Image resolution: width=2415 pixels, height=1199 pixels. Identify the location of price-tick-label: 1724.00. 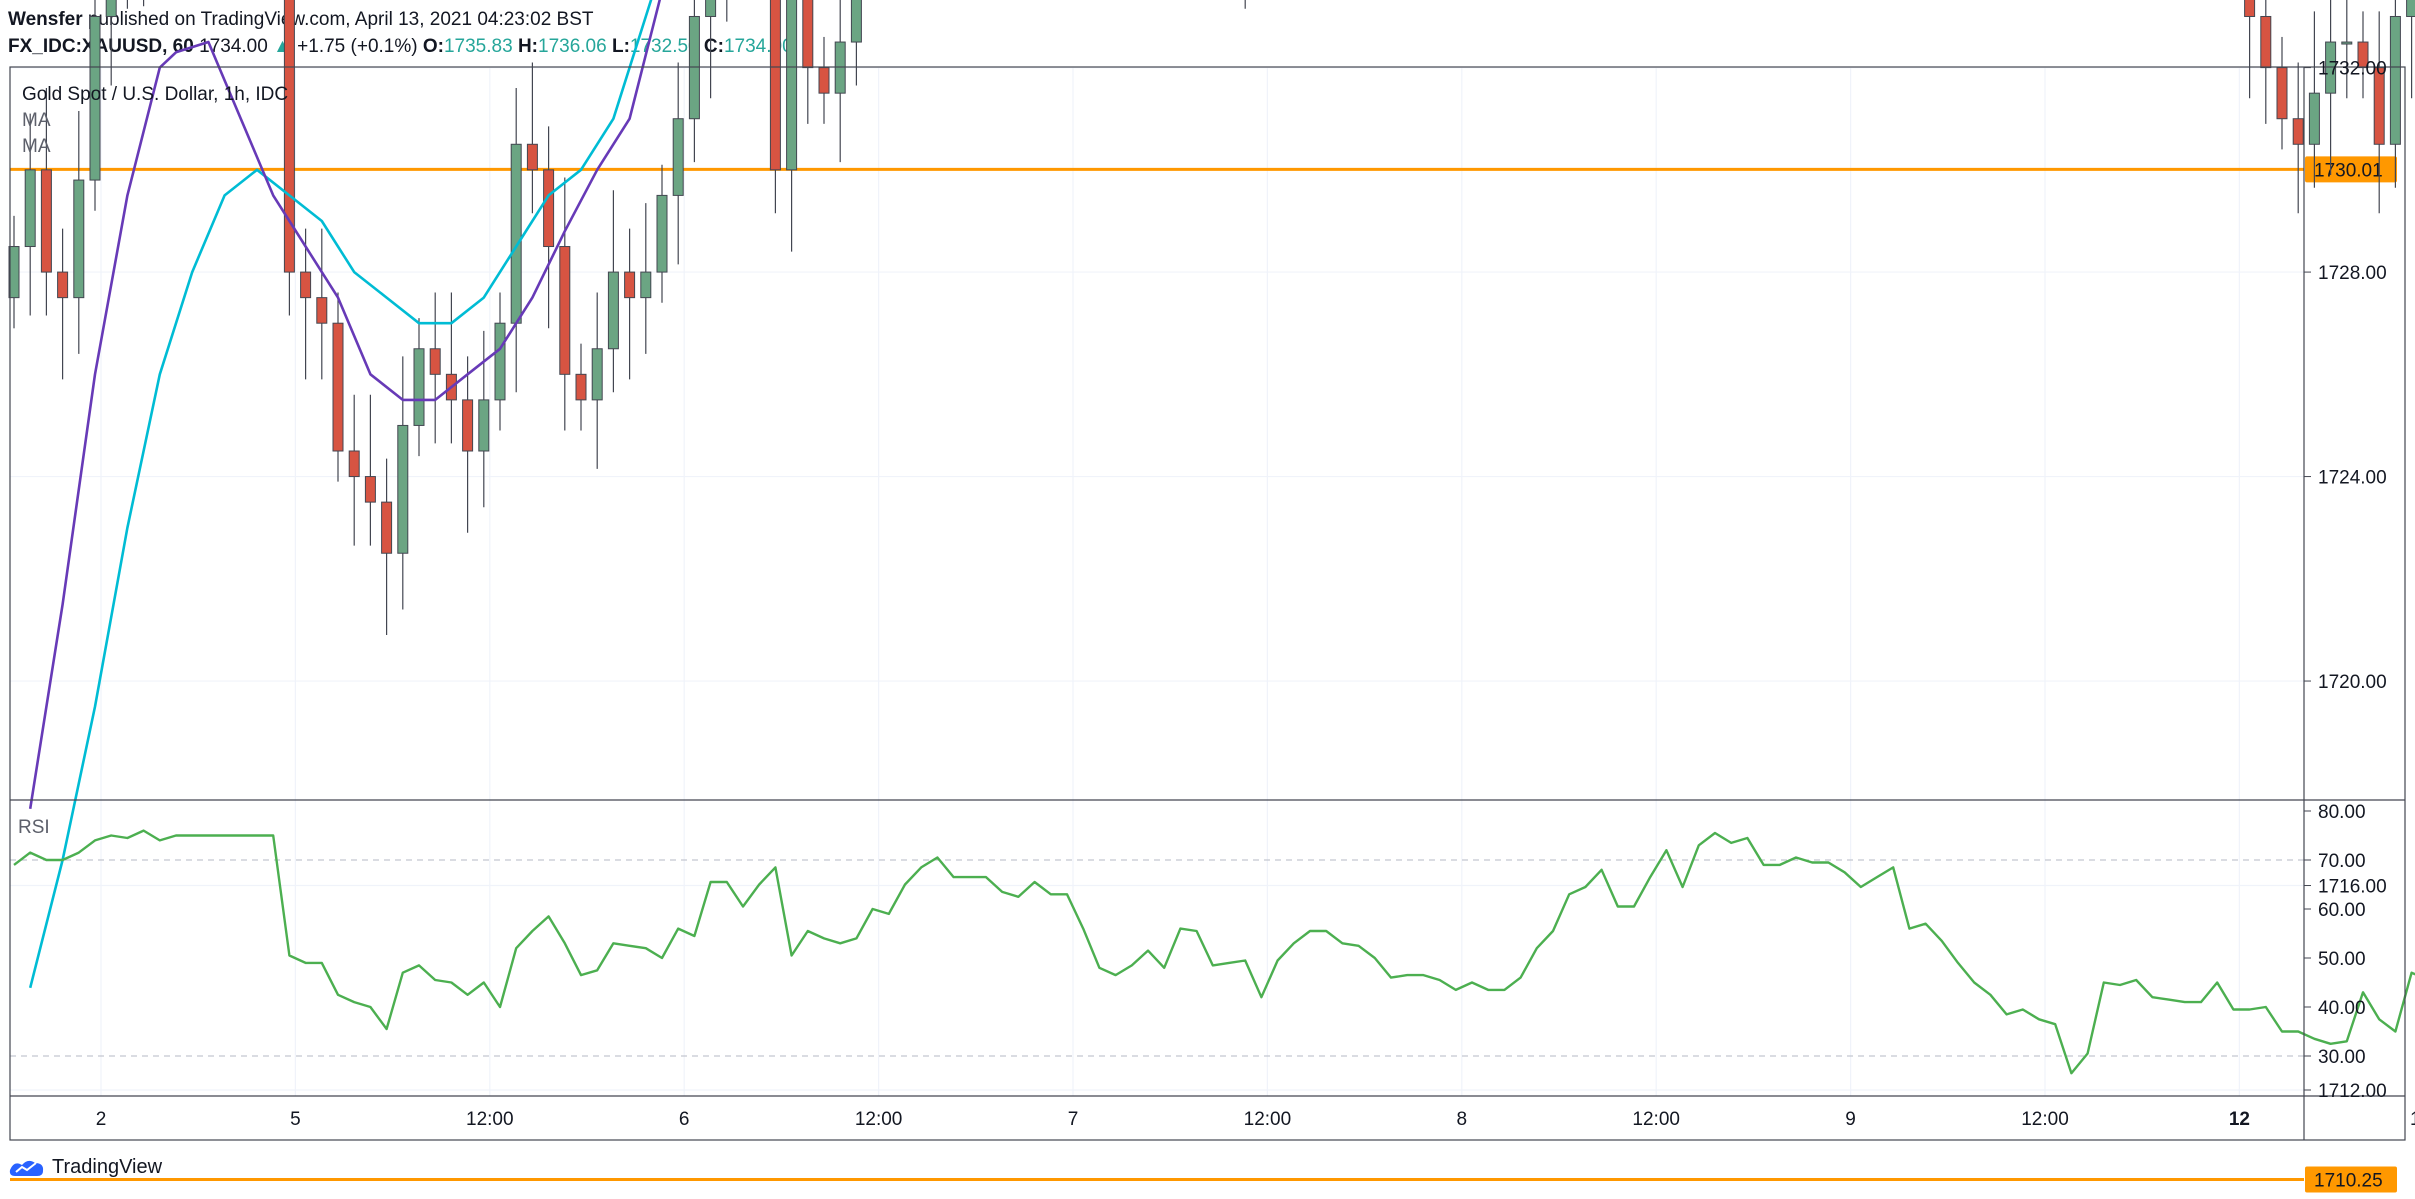
(2352, 478).